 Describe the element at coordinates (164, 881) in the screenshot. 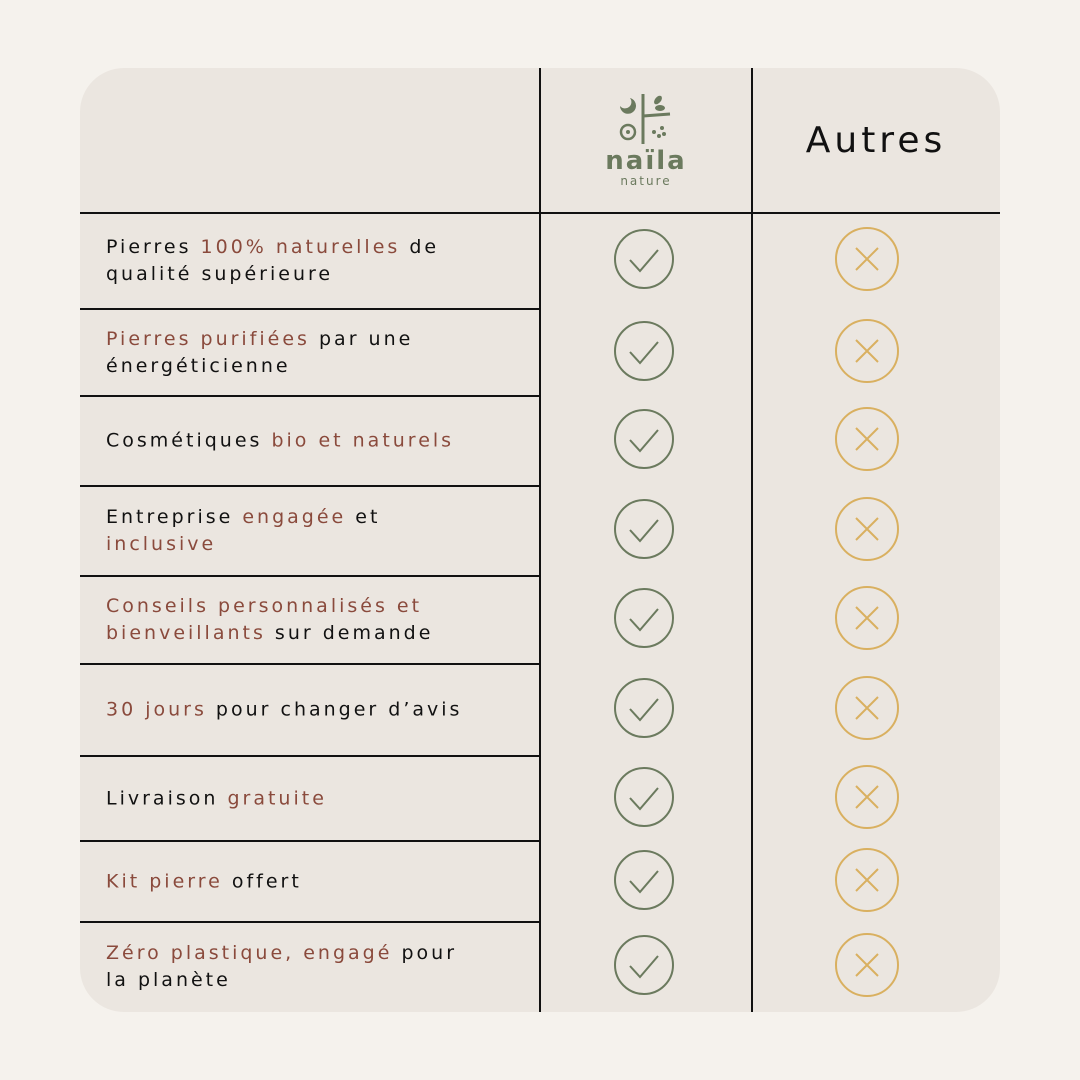

I see `highlighted-text: Kit pierre` at that location.